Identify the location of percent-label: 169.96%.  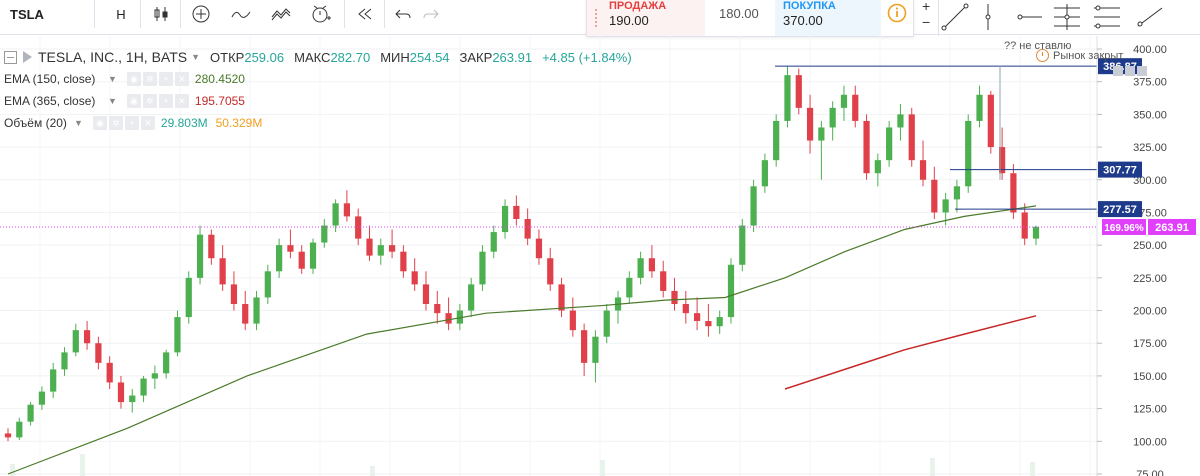
(1124, 228).